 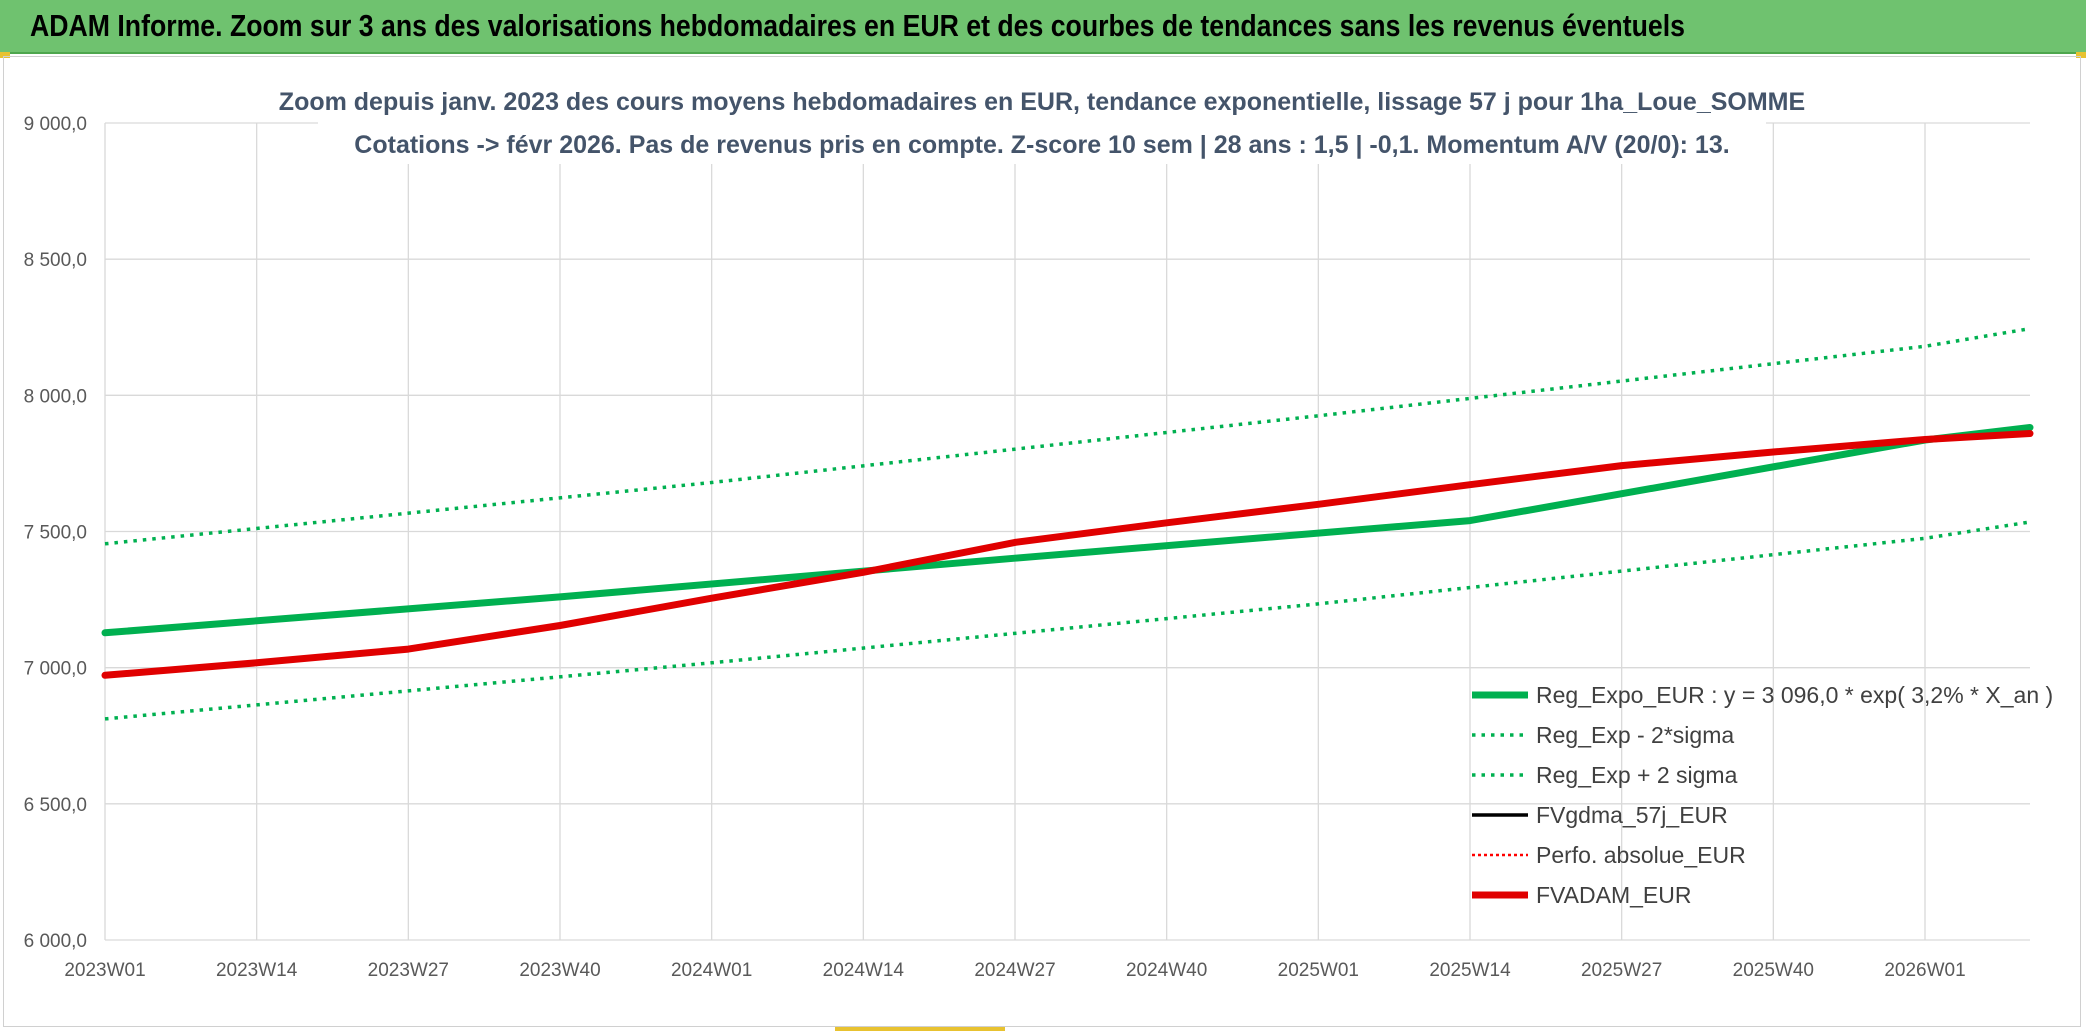 What do you see at coordinates (104, 970) in the screenshot?
I see `x-tick-label: 2023W01` at bounding box center [104, 970].